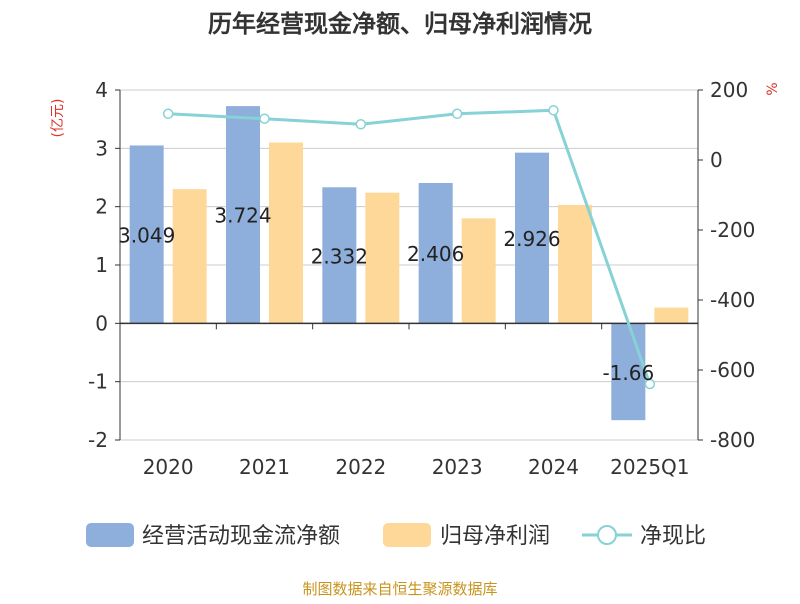 This screenshot has height=604, width=800. Describe the element at coordinates (399, 589) in the screenshot. I see `source-note: 制图数据来自恒生聚源数据库` at that location.